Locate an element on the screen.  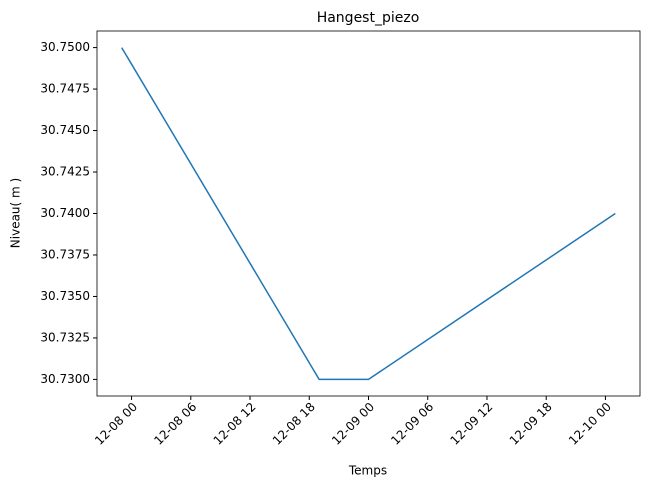
x-axis-label: Temps is located at coordinates (367, 471).